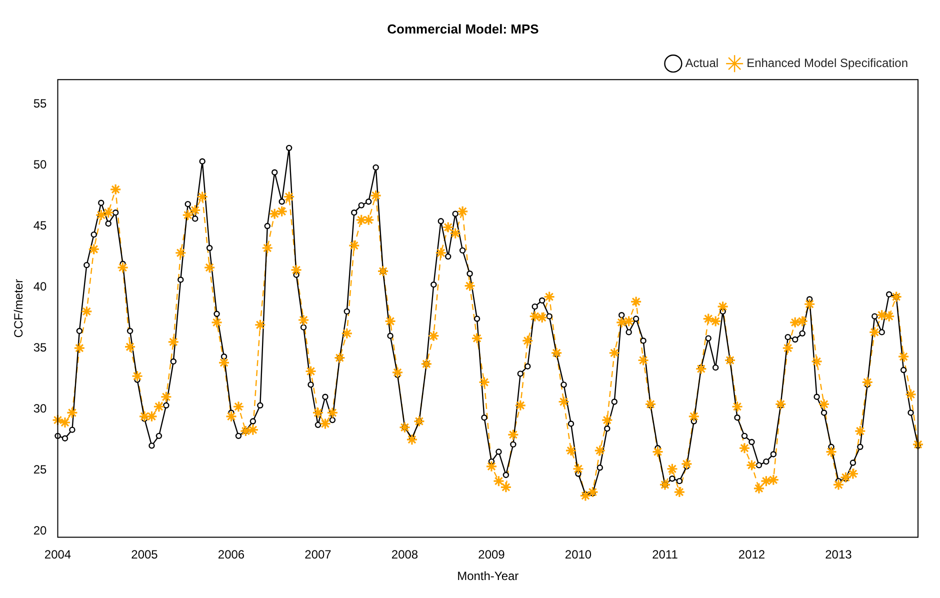 This screenshot has width=940, height=598. I want to click on legend-label: Actual, so click(702, 63).